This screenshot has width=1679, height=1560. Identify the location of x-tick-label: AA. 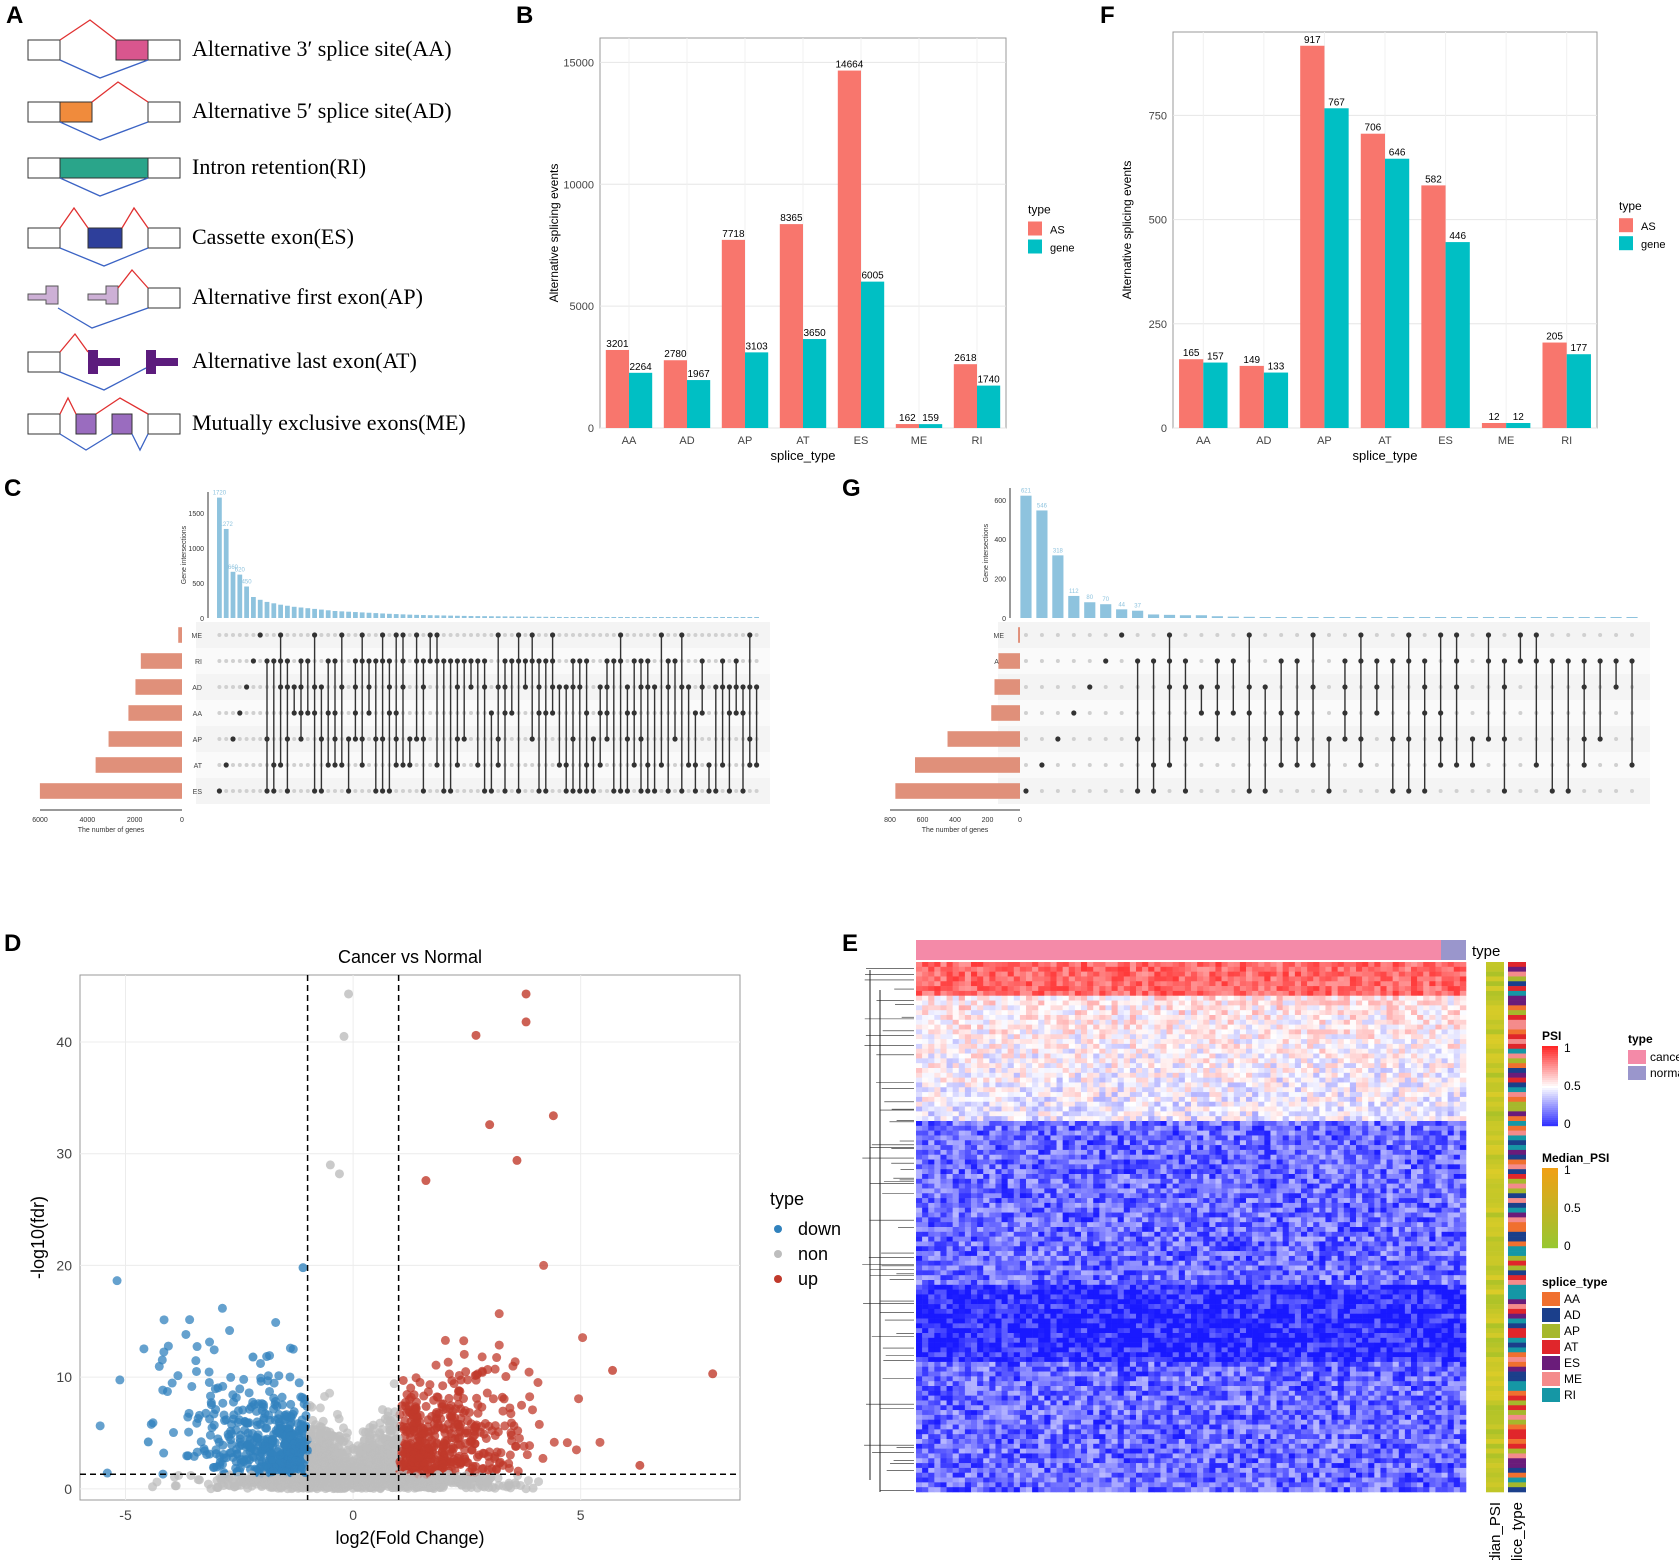
(1203, 441).